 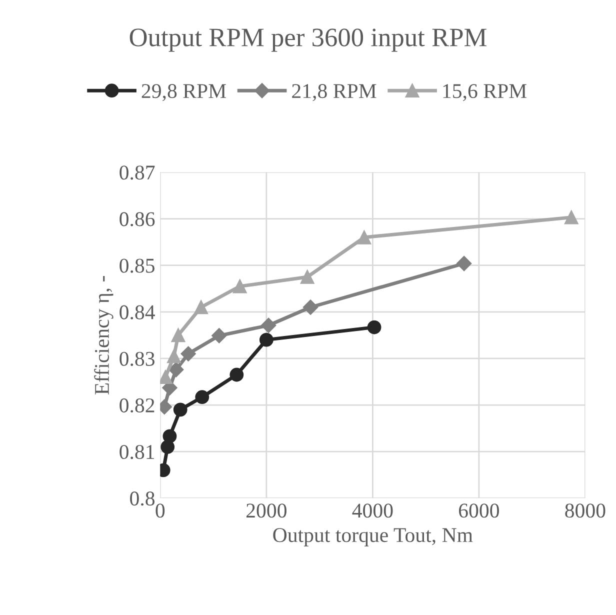 I want to click on y-axis-title: Efficiency η, -, so click(x=104, y=335).